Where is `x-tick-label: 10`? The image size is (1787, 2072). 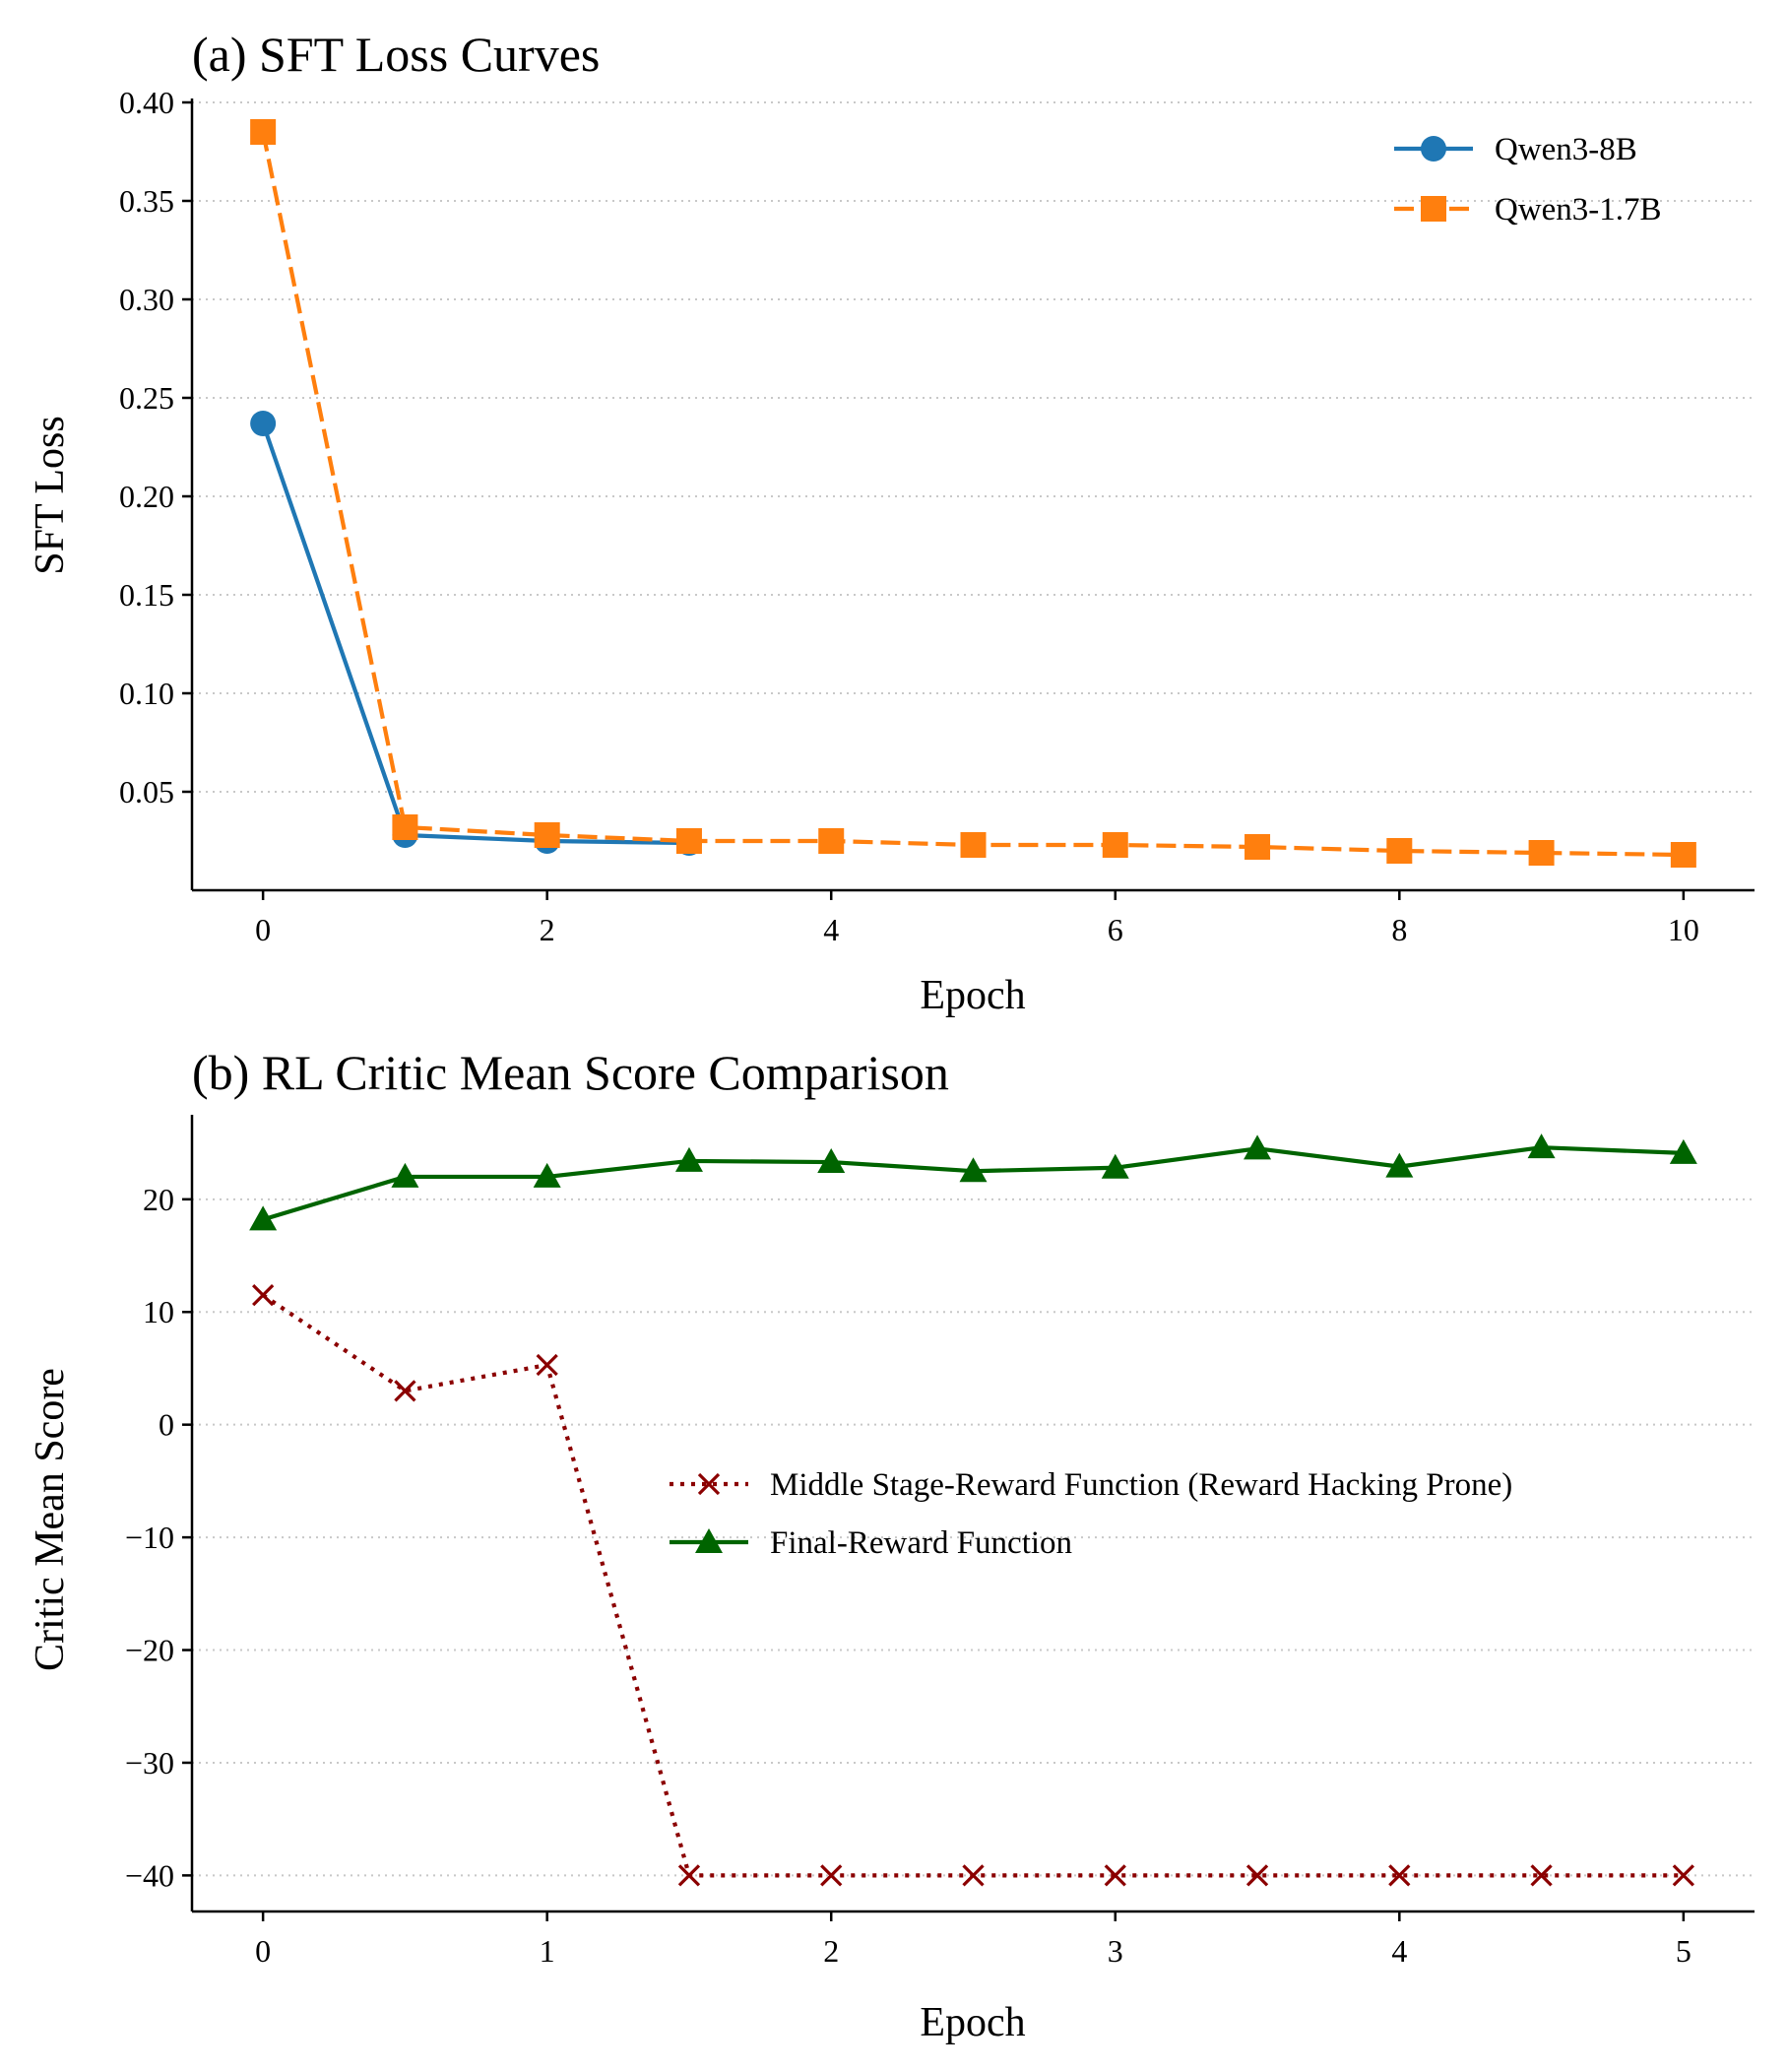 x-tick-label: 10 is located at coordinates (1683, 929).